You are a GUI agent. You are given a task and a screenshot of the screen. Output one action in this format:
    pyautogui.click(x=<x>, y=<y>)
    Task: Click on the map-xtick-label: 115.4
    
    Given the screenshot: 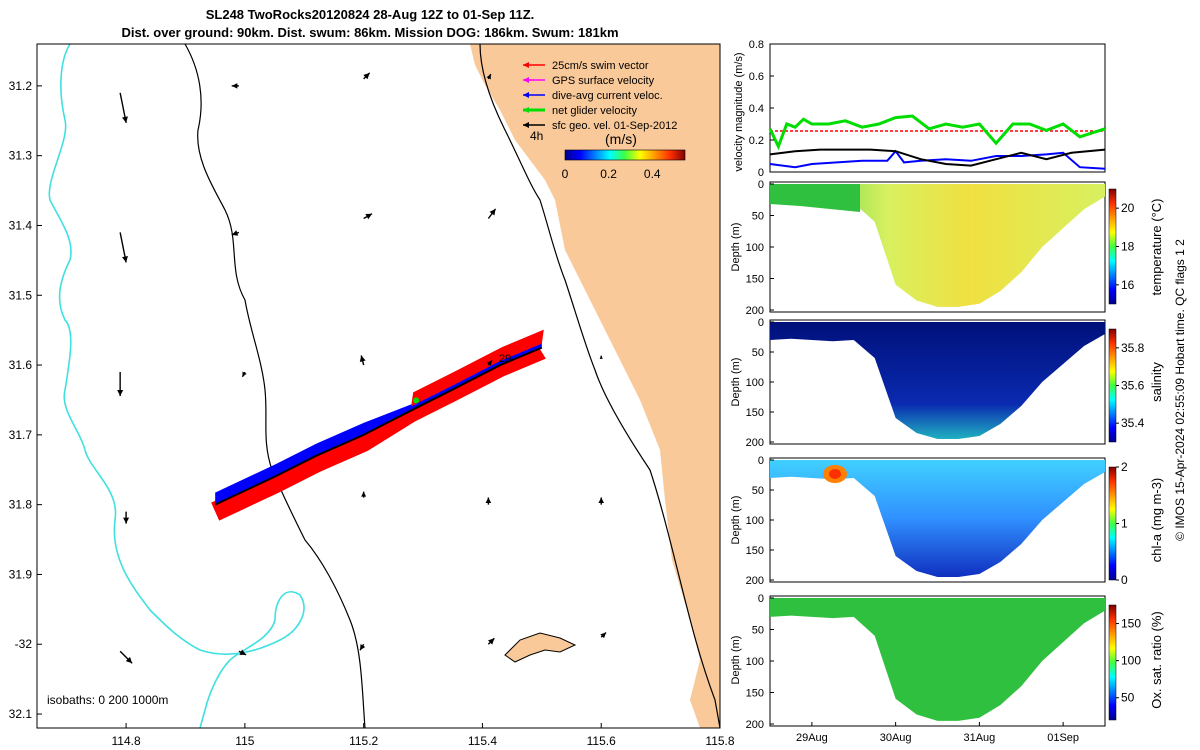 What is the action you would take?
    pyautogui.click(x=482, y=741)
    